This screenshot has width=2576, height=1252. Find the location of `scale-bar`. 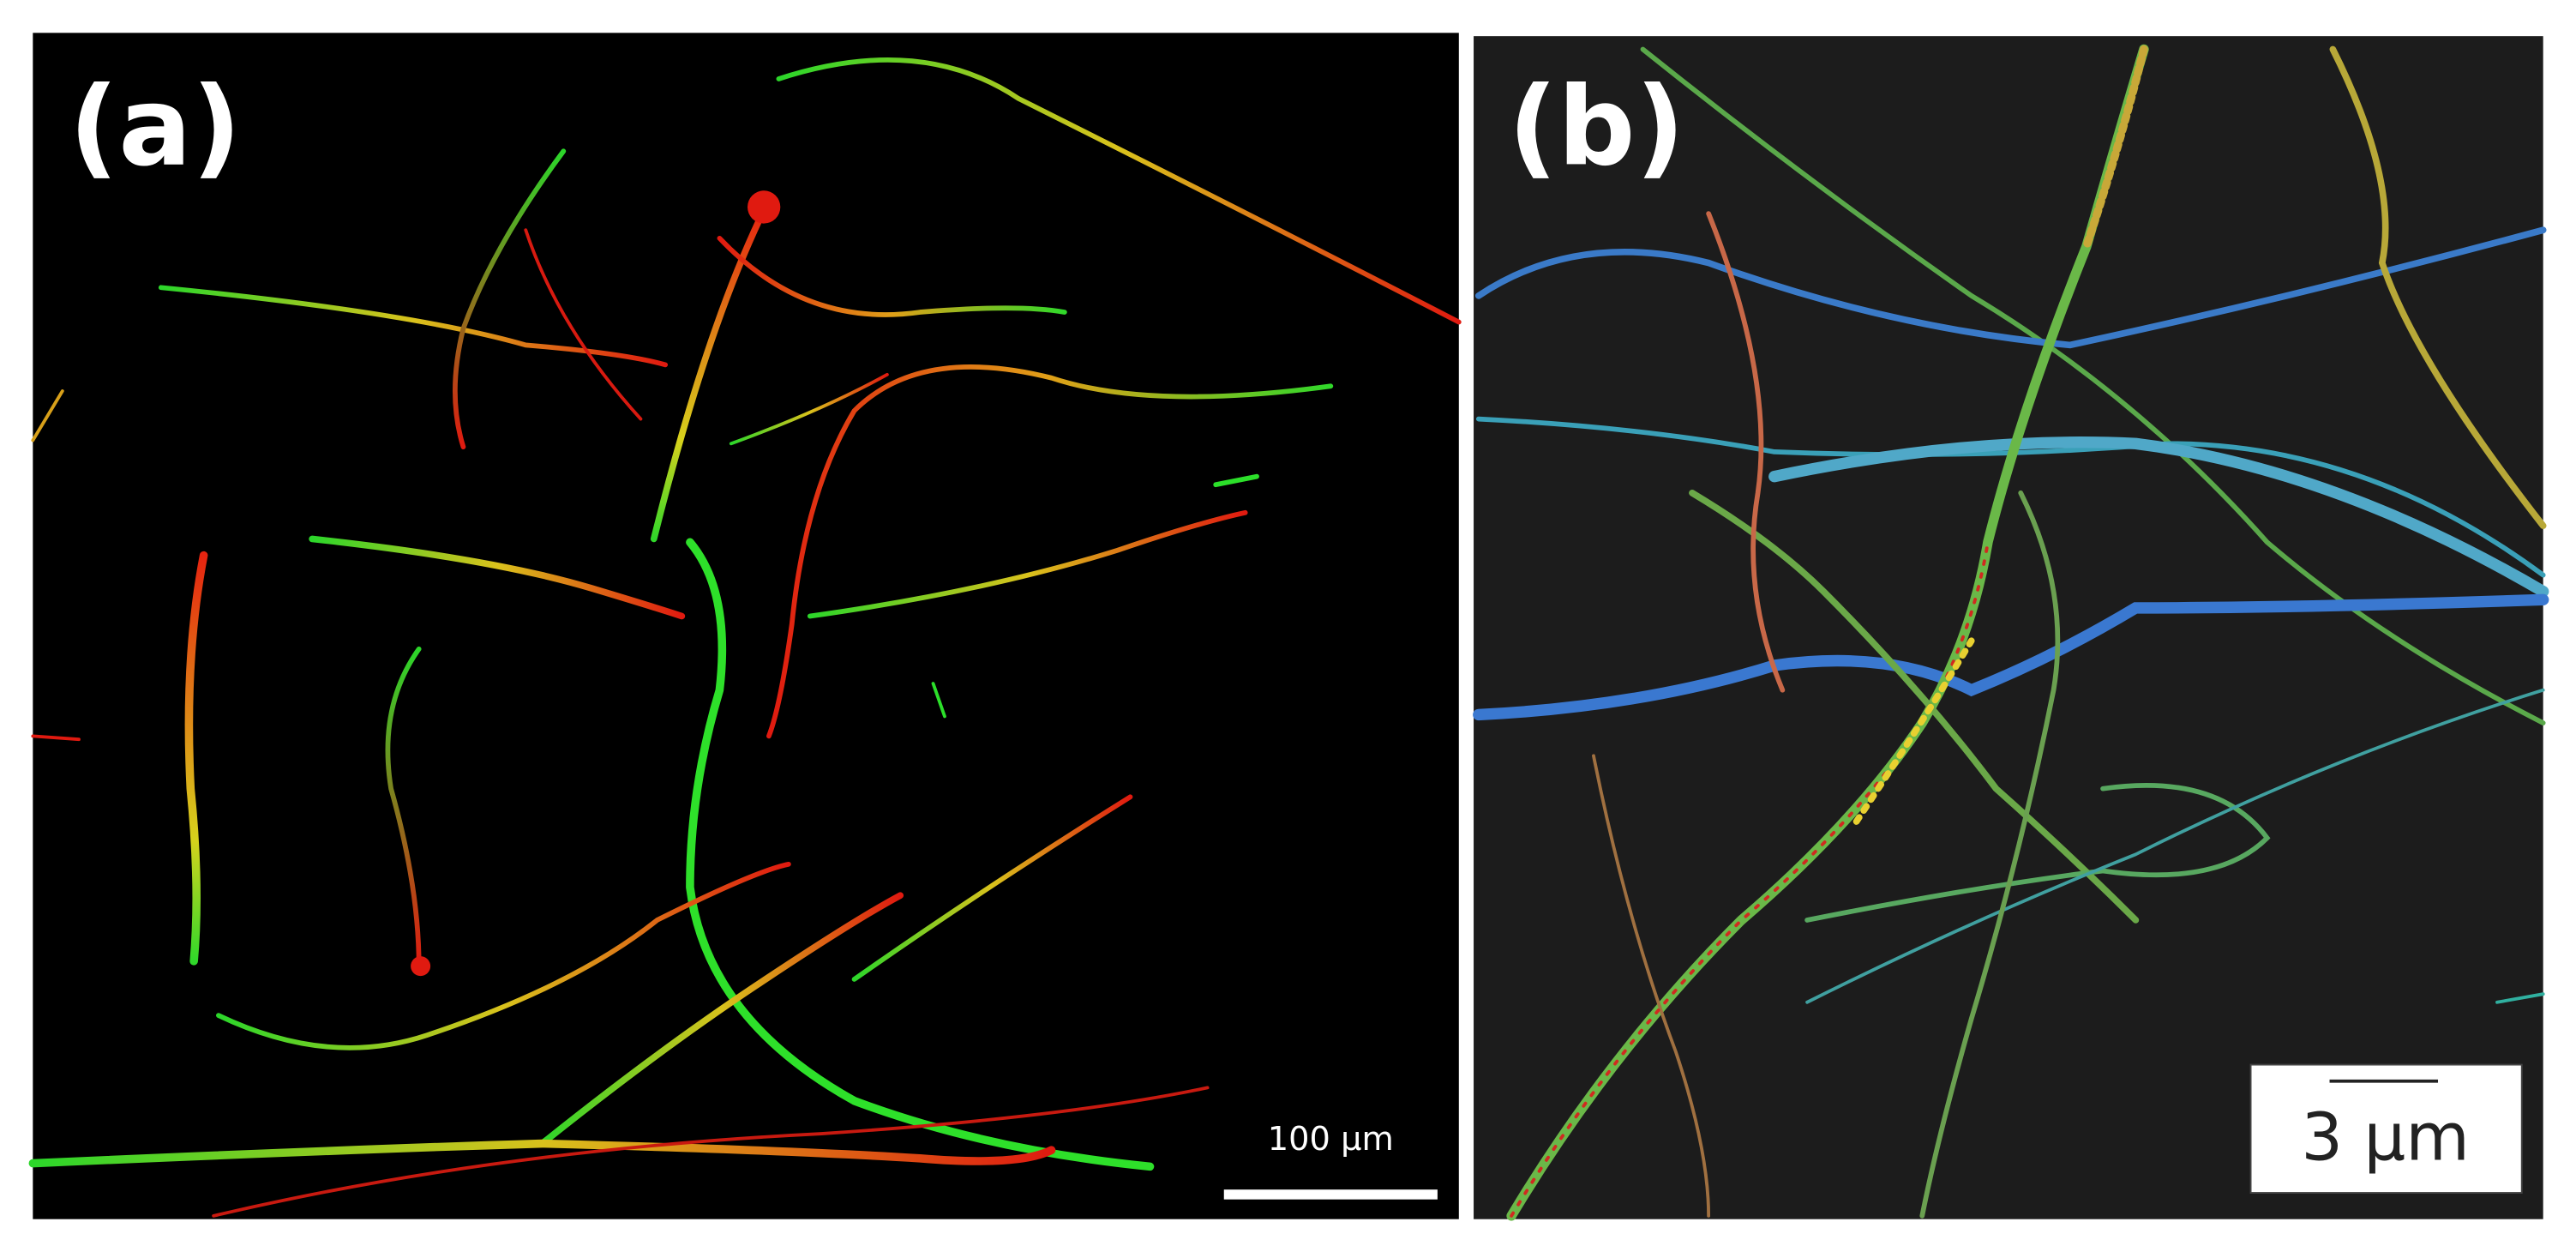

scale-bar is located at coordinates (1330, 1194).